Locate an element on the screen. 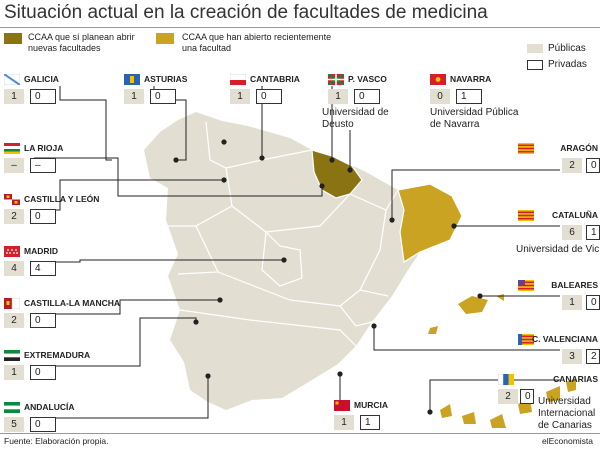 This screenshot has width=600, height=451. baleares-private: 0 is located at coordinates (593, 302).